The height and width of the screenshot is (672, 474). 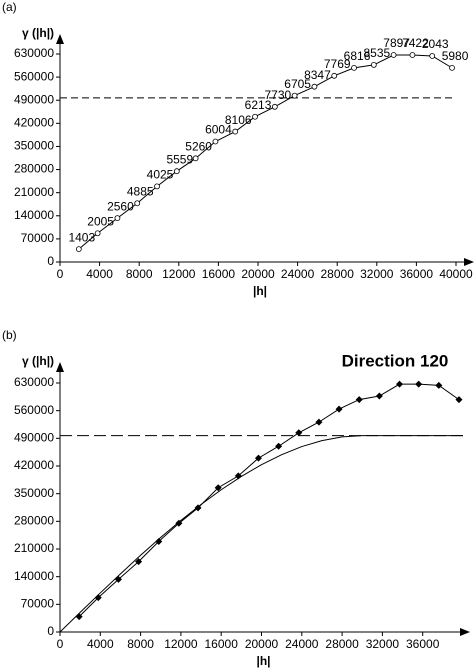 What do you see at coordinates (455, 56) in the screenshot?
I see `pair-count-label: 5980` at bounding box center [455, 56].